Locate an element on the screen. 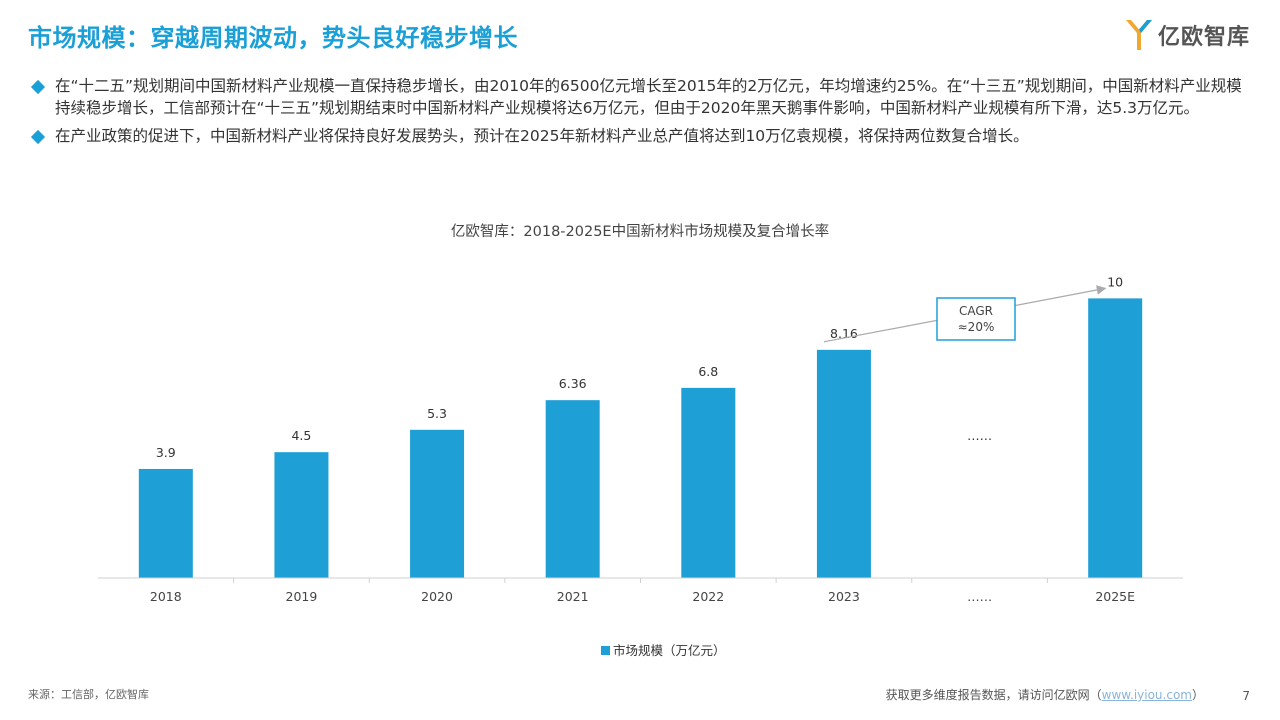 The image size is (1280, 720). logo-mark-icon is located at coordinates (1138, 35).